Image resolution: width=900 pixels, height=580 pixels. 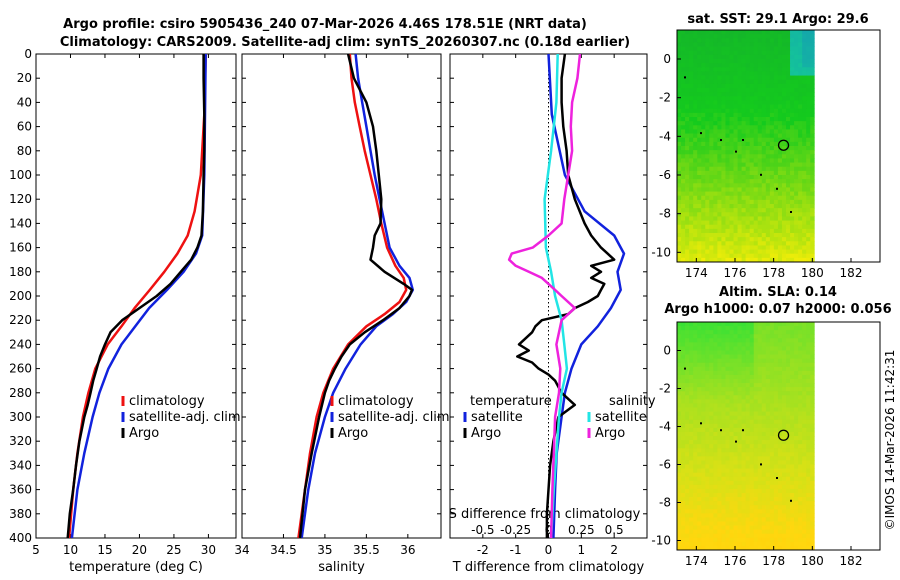 I want to click on argo-position-marker, so click(x=783, y=145).